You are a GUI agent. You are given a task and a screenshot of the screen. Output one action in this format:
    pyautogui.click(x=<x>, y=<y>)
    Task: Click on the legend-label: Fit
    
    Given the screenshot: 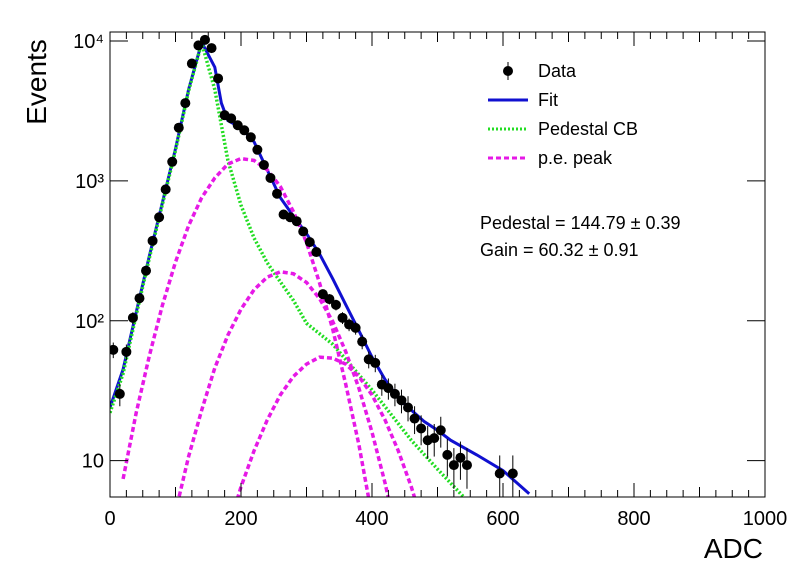 What is the action you would take?
    pyautogui.click(x=548, y=100)
    